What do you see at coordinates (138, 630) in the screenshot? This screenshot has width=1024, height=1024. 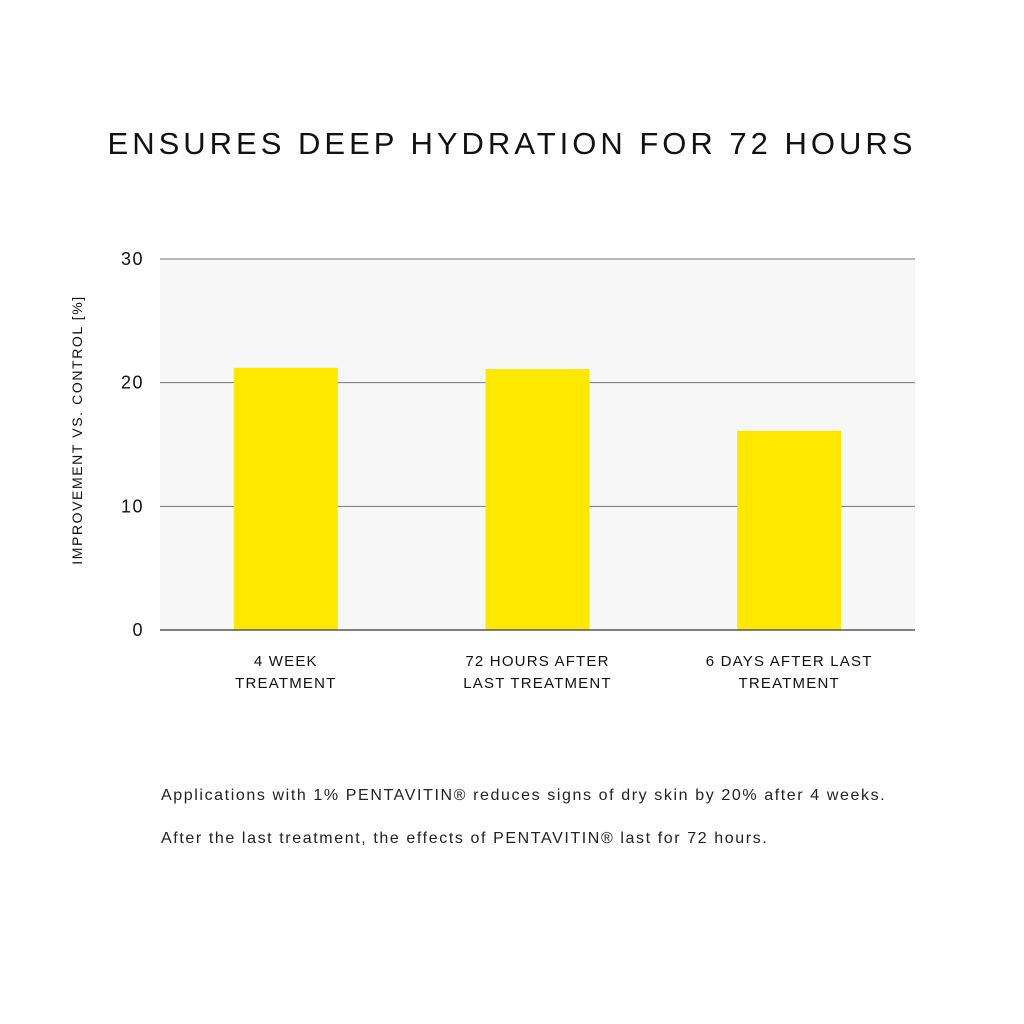 I see `y-tick-label: 0` at bounding box center [138, 630].